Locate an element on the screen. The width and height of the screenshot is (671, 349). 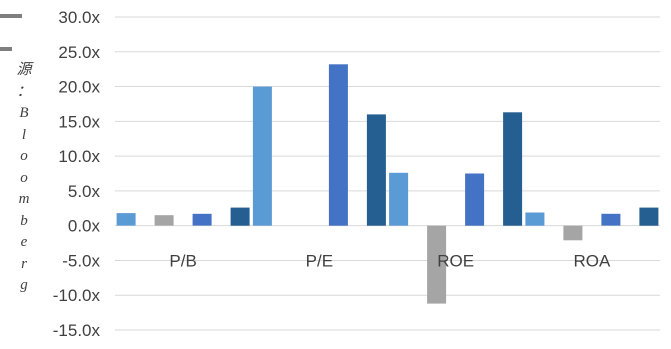
y-tick-label: 30.0x is located at coordinates (79, 17).